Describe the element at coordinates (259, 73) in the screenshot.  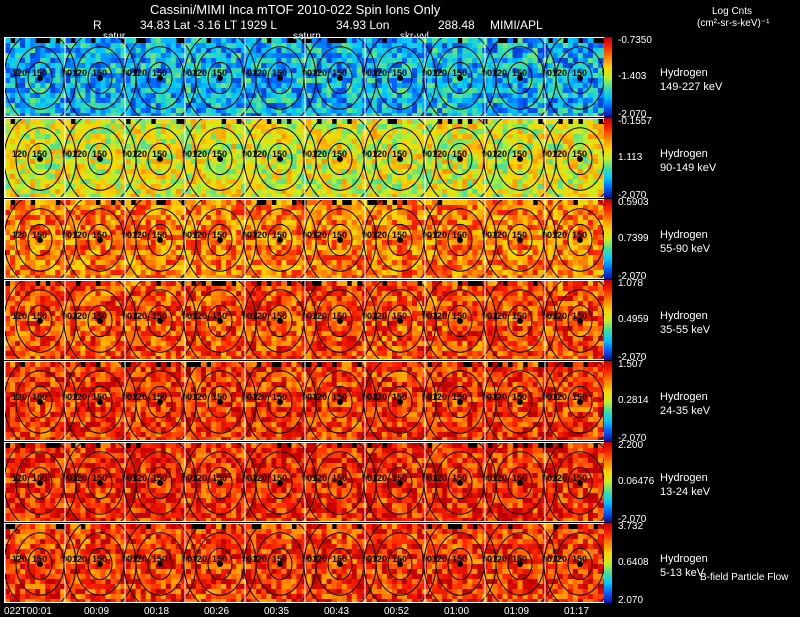
I see `contour-label: 120` at that location.